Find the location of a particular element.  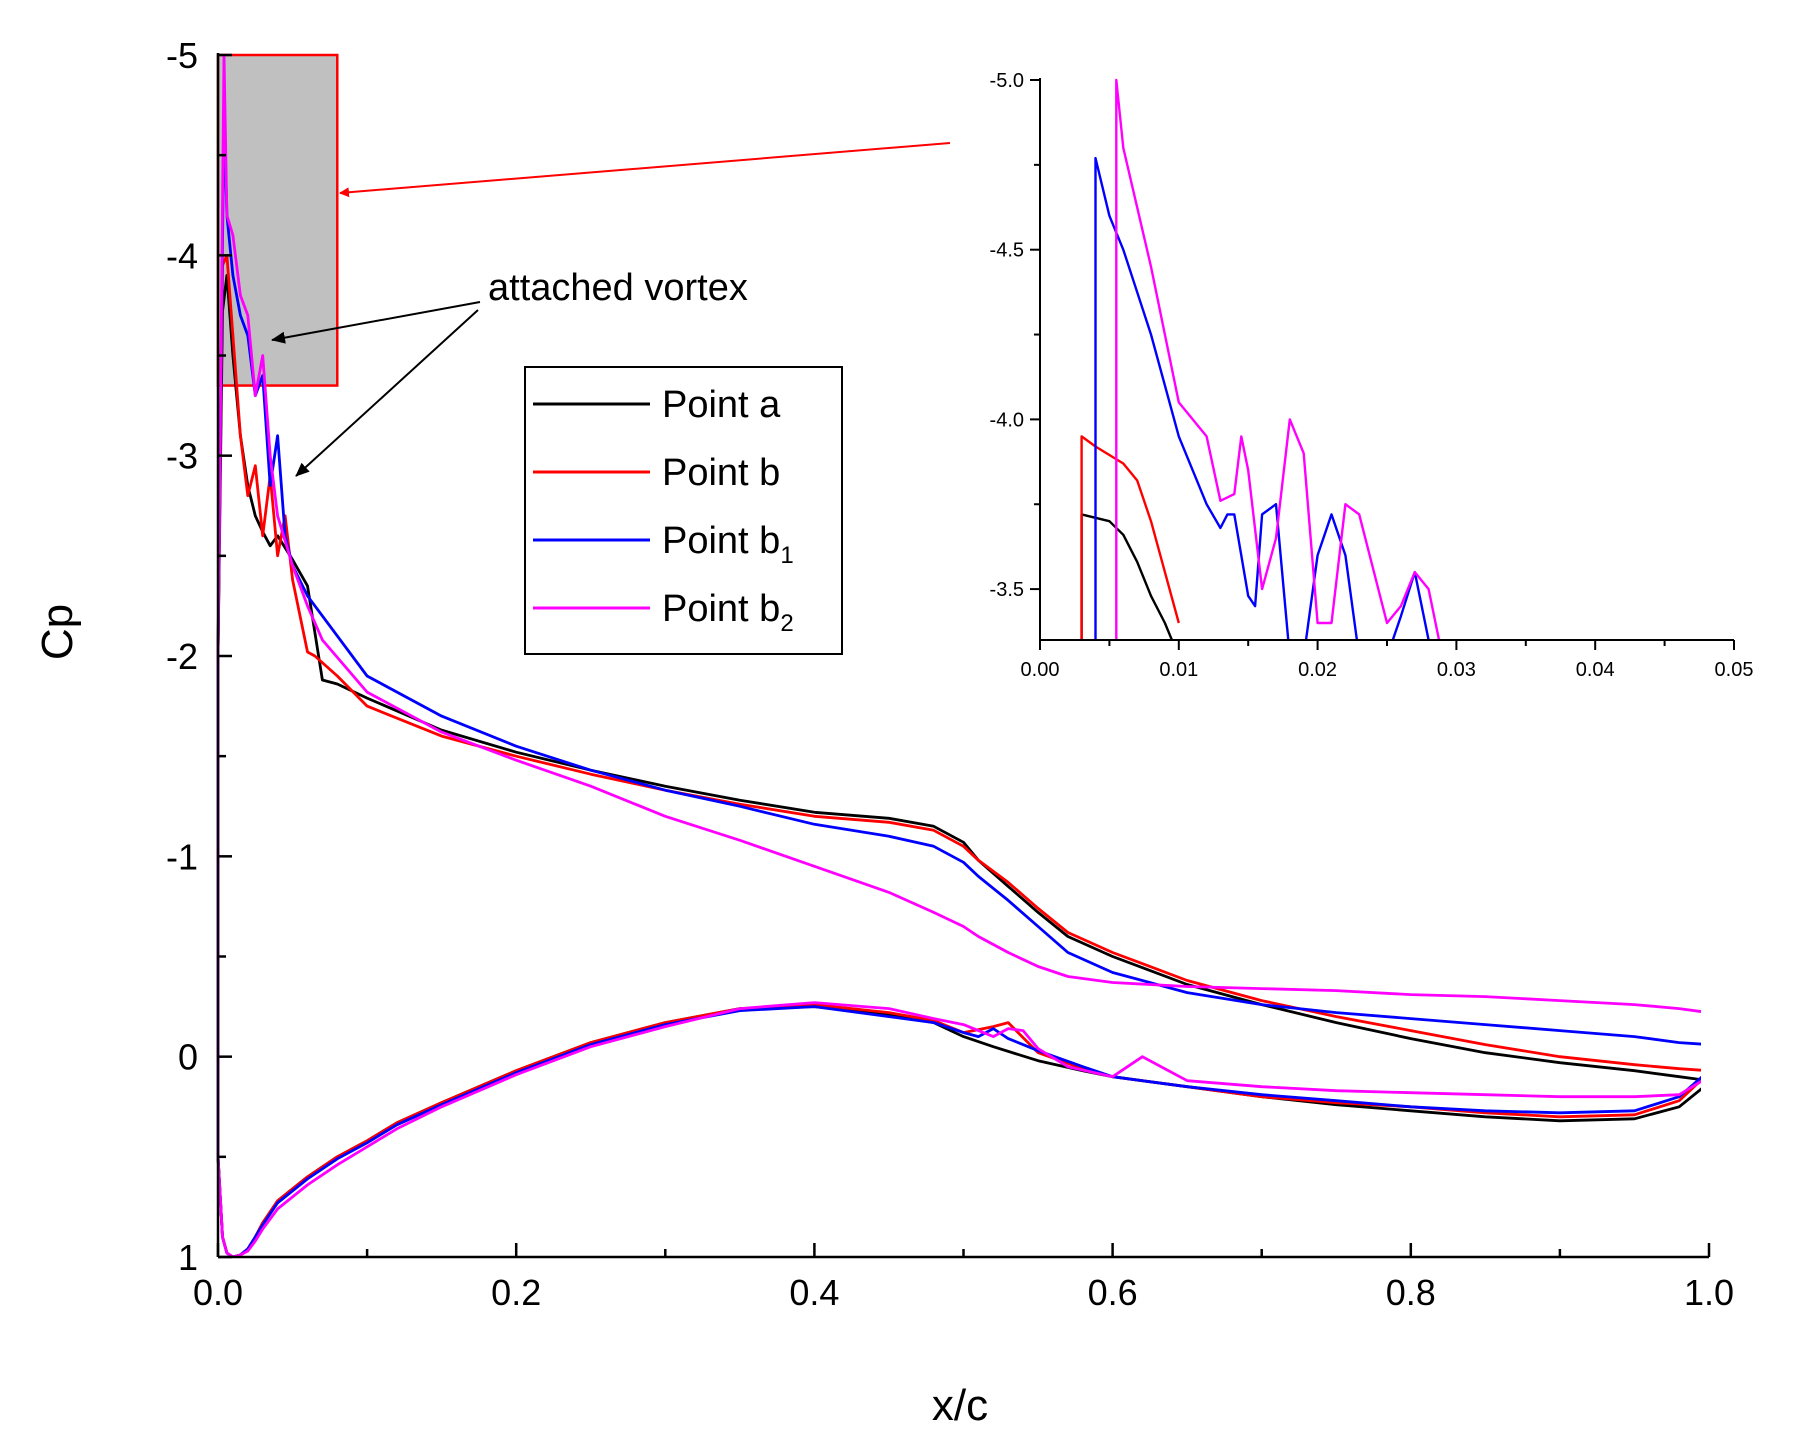

inset-series-group is located at coordinates (1260, 359).